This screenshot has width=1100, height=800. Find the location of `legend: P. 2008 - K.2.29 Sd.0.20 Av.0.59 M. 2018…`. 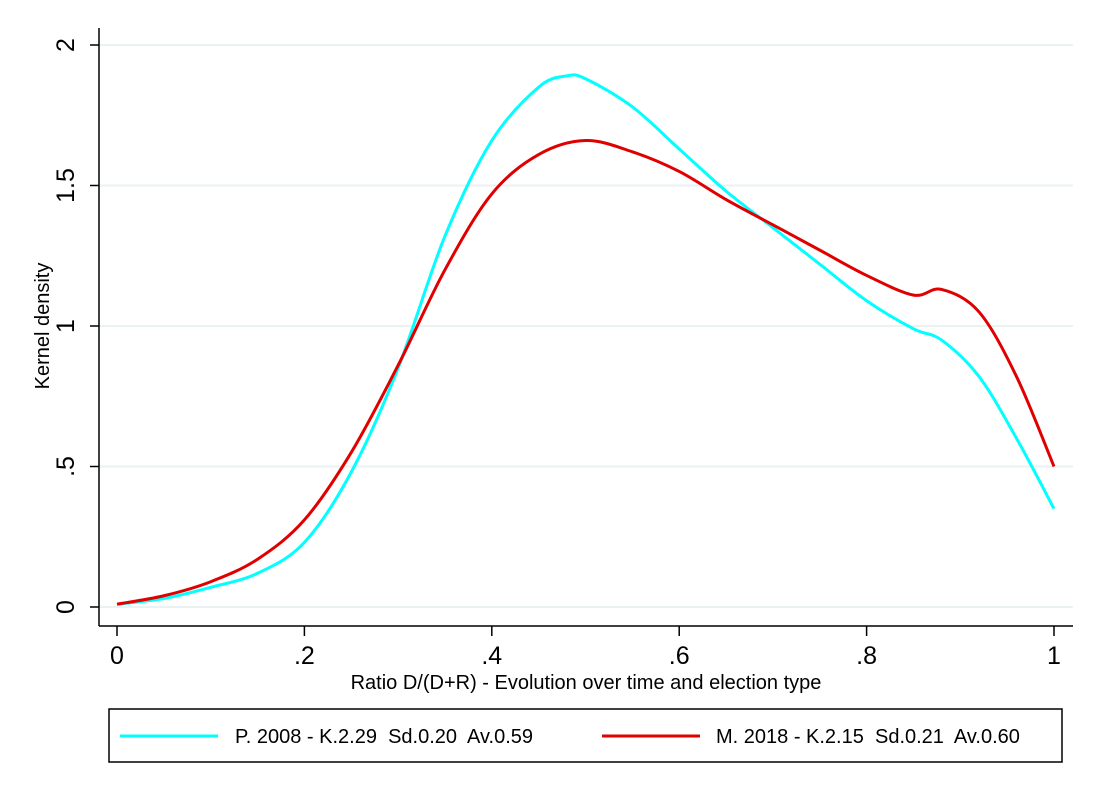

legend: P. 2008 - K.2.29 Sd.0.20 Av.0.59 M. 2018… is located at coordinates (585, 735).